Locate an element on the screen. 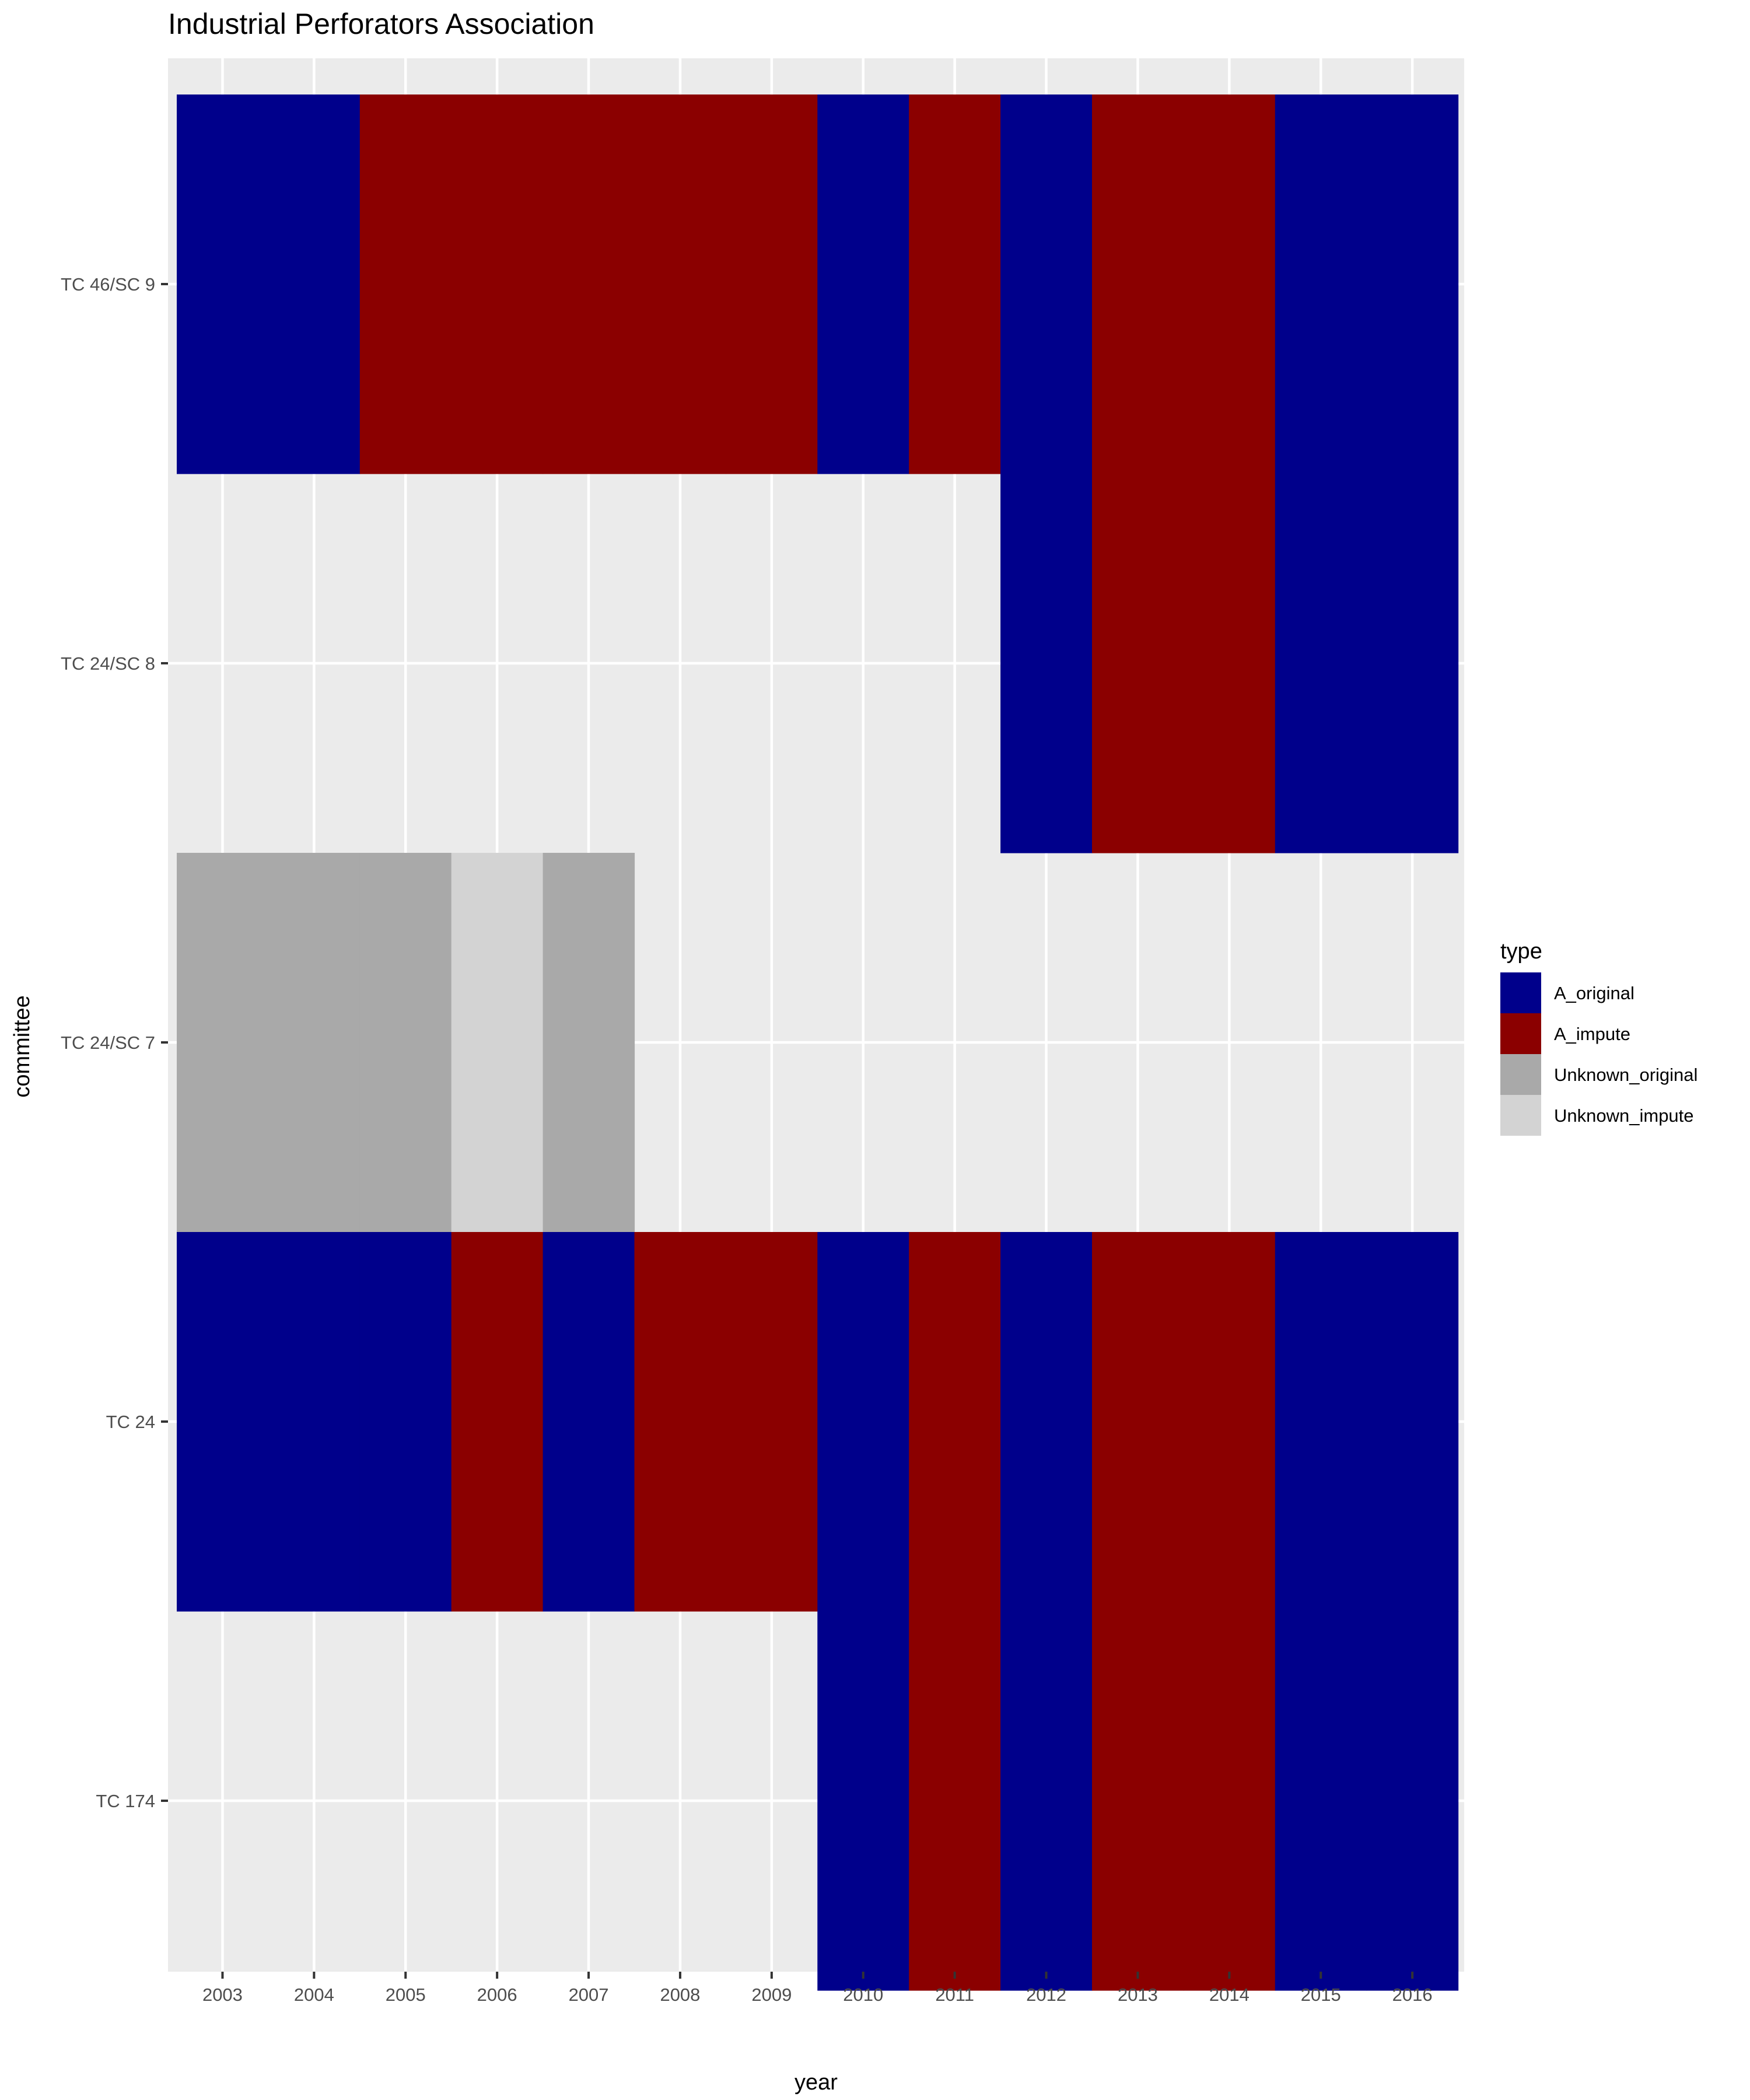  y-tick-label: TC 174 is located at coordinates (125, 1801).